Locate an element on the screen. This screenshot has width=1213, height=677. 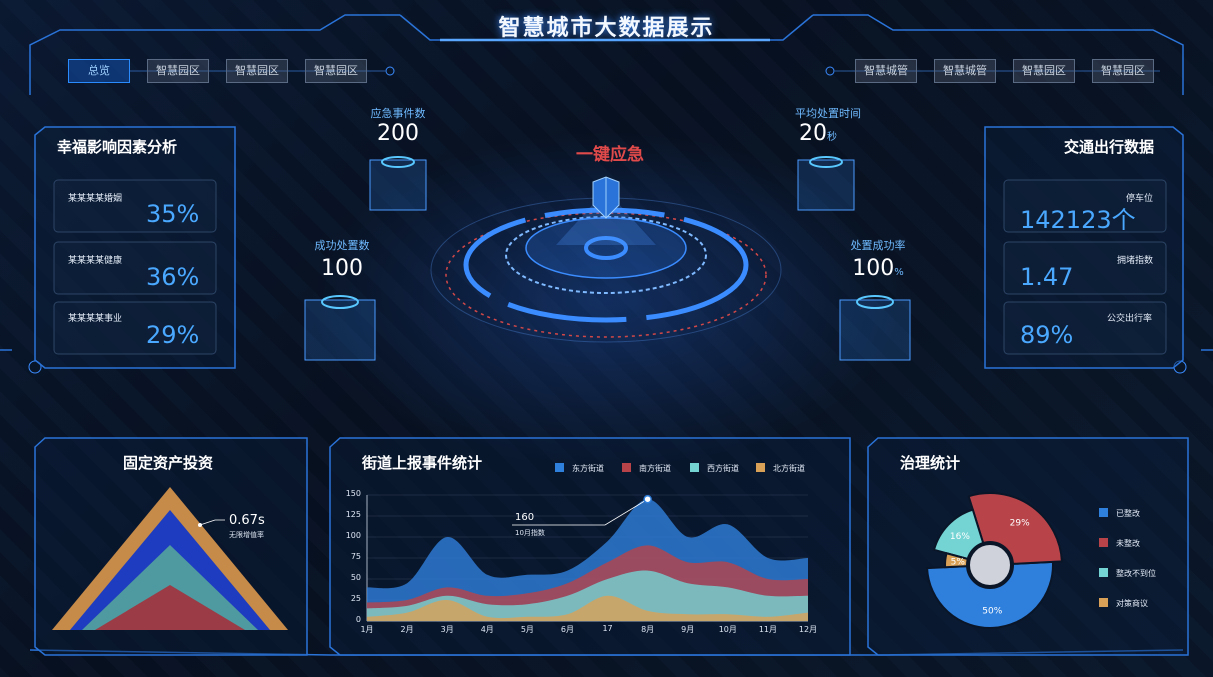
success-rate-unit: % is located at coordinates (899, 272).